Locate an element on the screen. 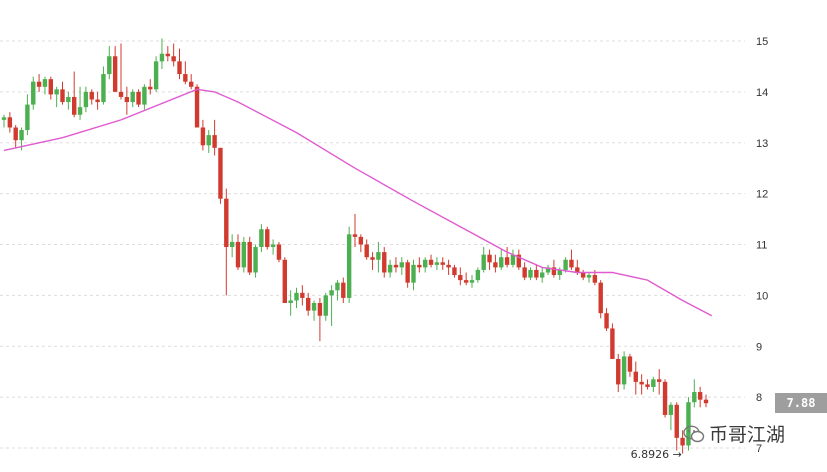  low-price-annotation: 6.8926 → is located at coordinates (656, 454).